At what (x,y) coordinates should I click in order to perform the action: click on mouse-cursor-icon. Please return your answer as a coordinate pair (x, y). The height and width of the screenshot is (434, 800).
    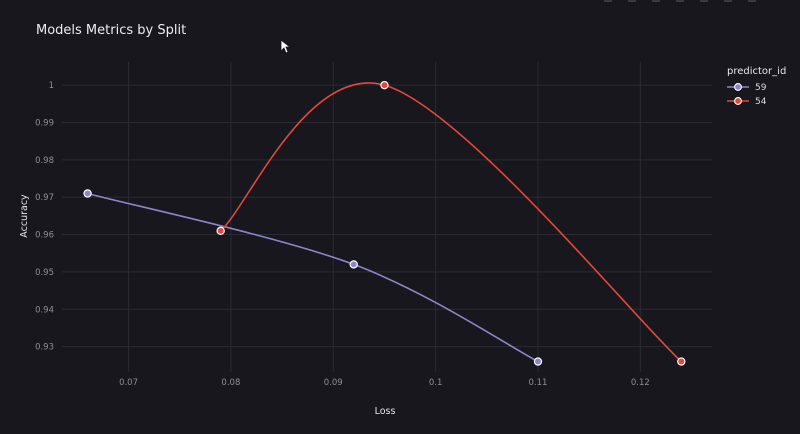
    Looking at the image, I should click on (286, 46).